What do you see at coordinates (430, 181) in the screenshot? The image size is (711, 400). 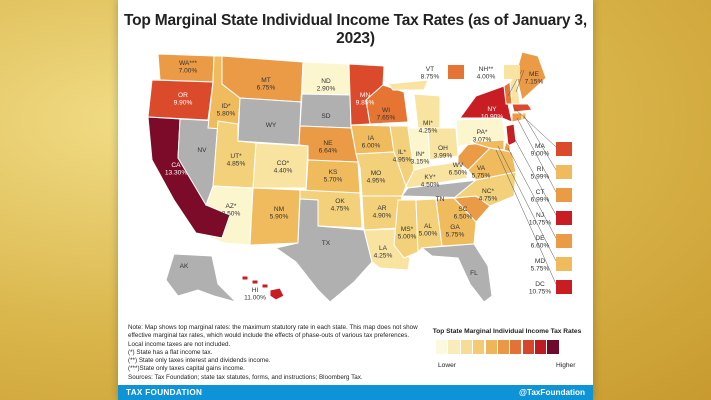 I see `state-label-KY: KY* 4.50%` at bounding box center [430, 181].